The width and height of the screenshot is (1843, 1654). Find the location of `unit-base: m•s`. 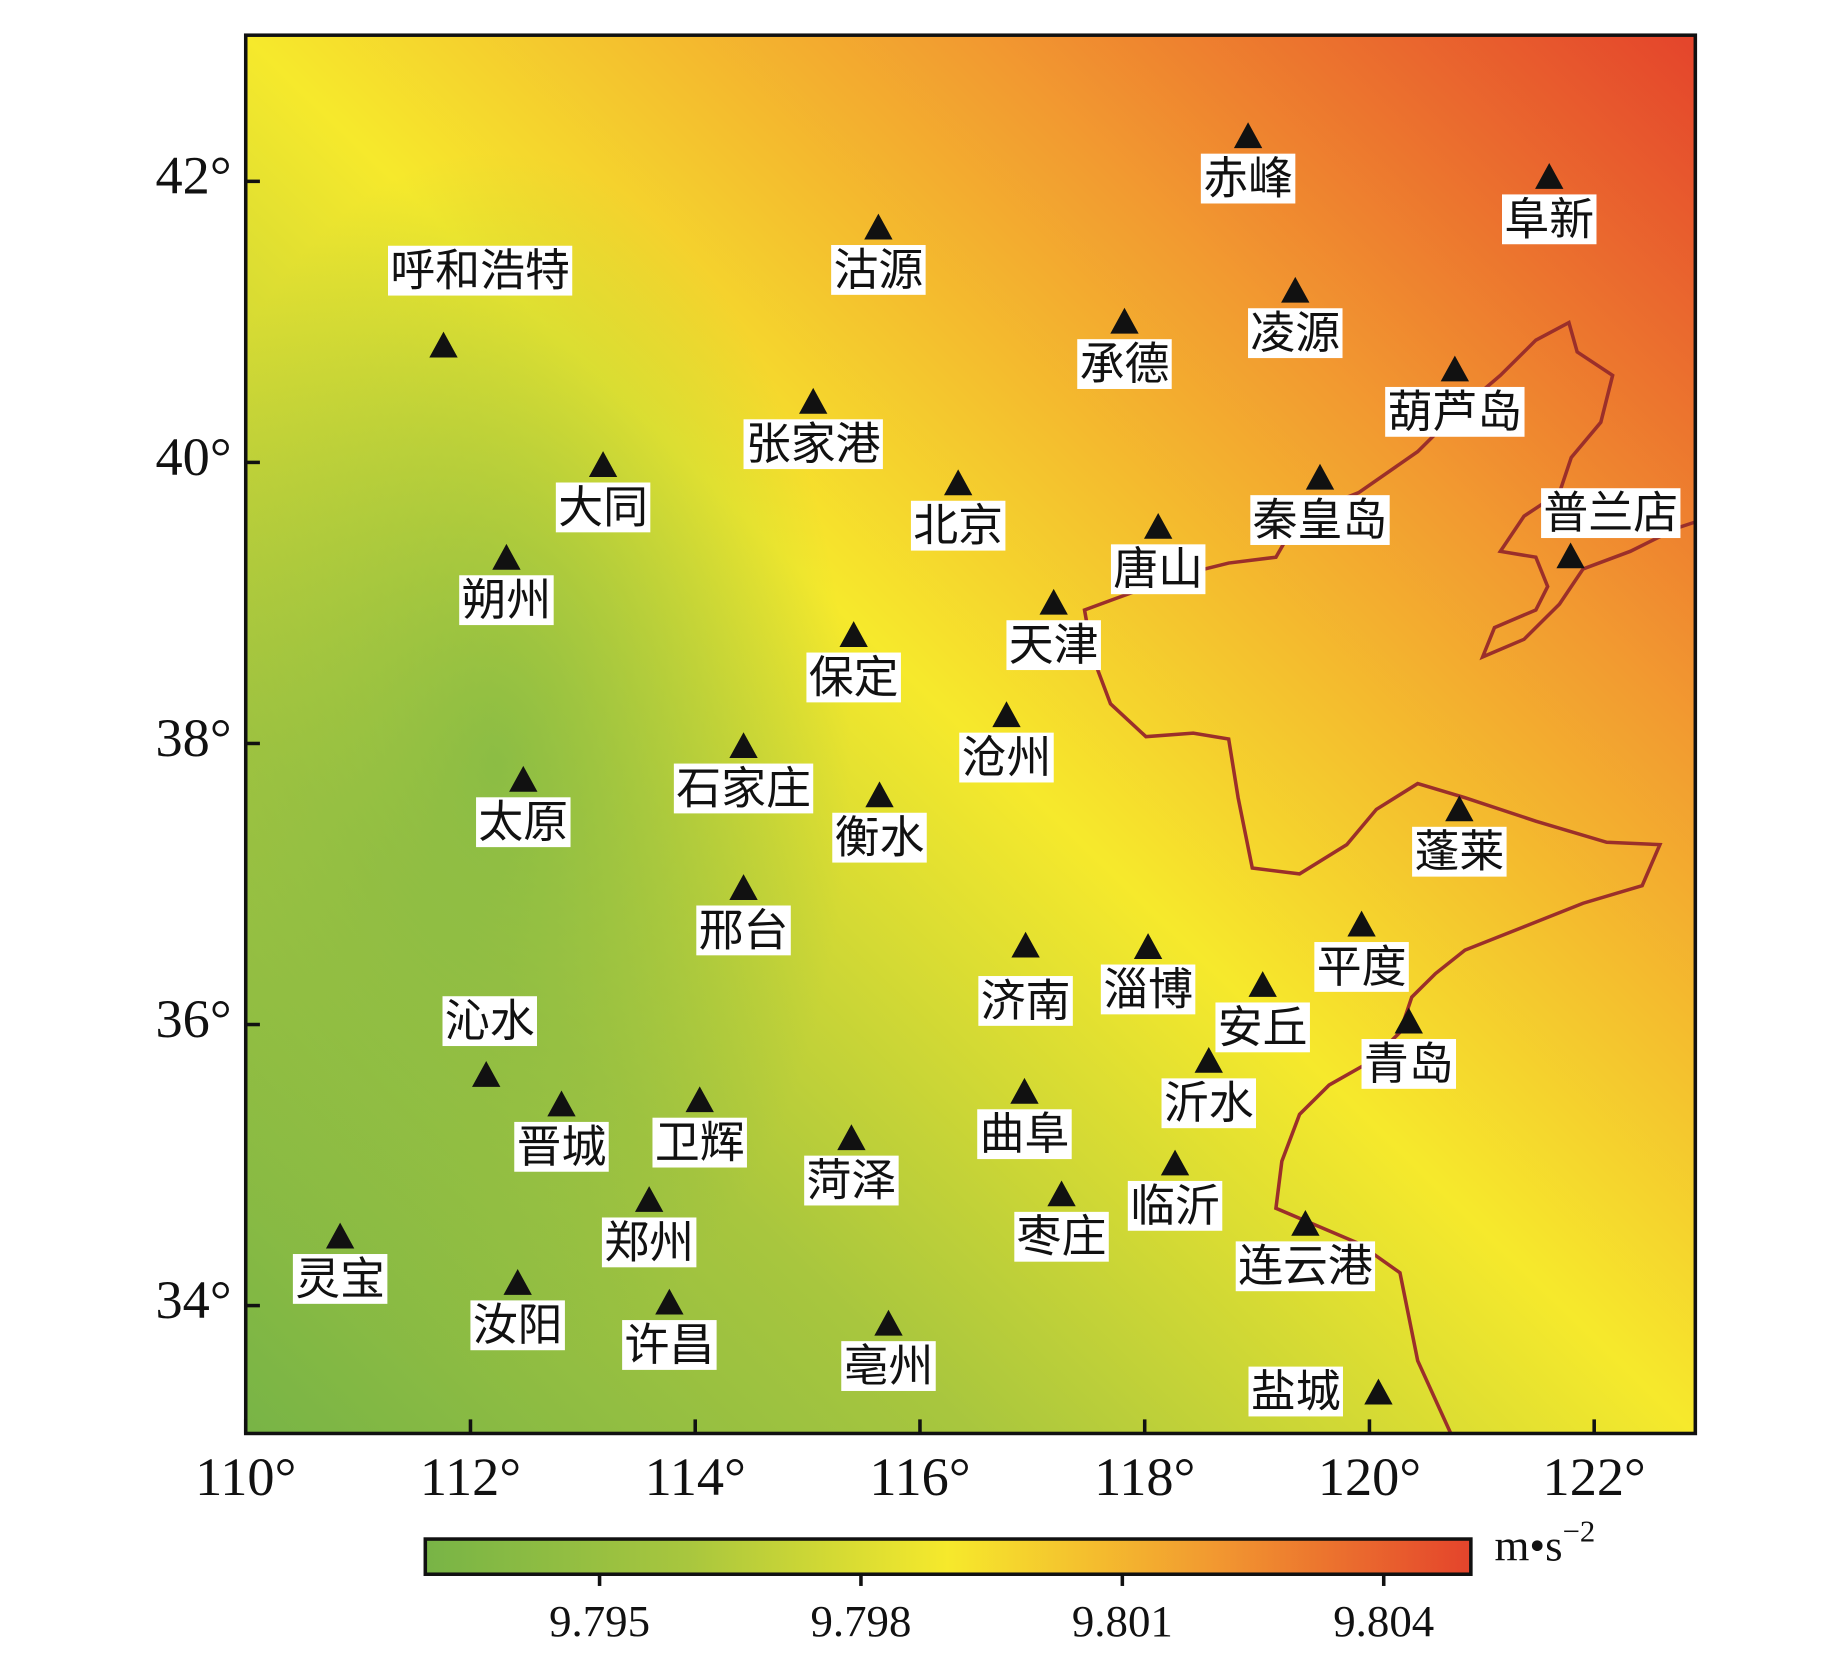

unit-base: m•s is located at coordinates (1528, 1546).